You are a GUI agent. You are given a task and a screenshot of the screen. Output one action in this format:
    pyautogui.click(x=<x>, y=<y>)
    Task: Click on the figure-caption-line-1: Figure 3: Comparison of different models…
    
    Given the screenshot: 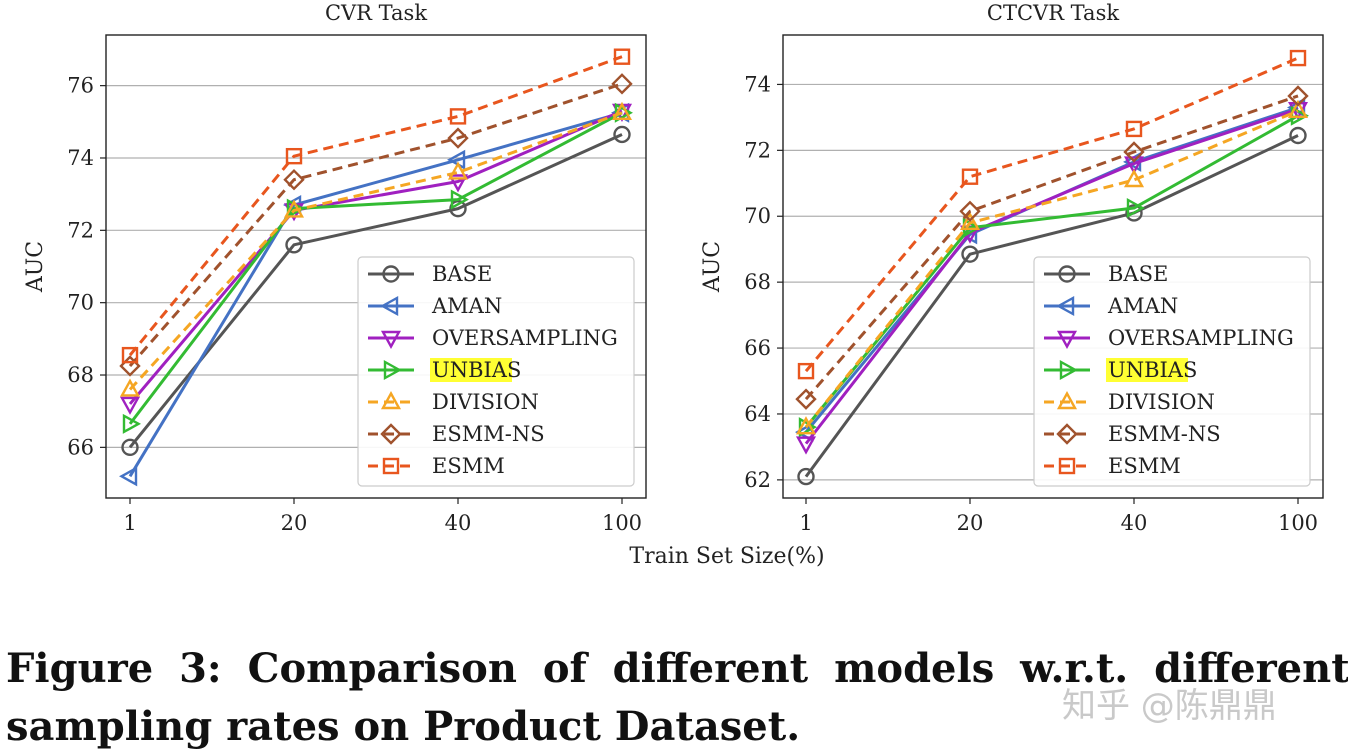 What is the action you would take?
    pyautogui.click(x=677, y=668)
    